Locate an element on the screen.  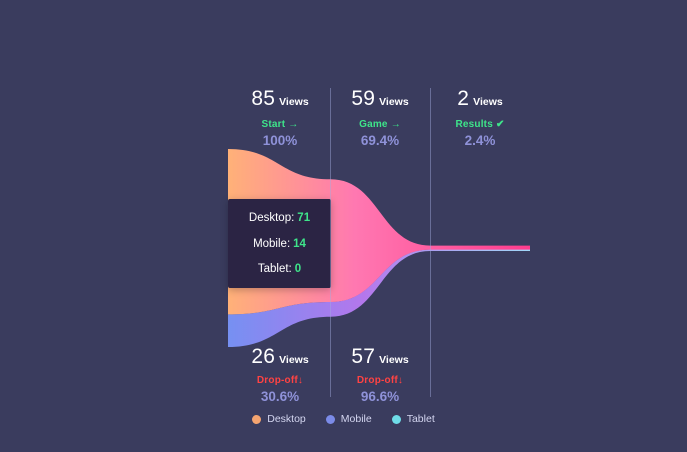
funnel-layer-mobile is located at coordinates (379, 298).